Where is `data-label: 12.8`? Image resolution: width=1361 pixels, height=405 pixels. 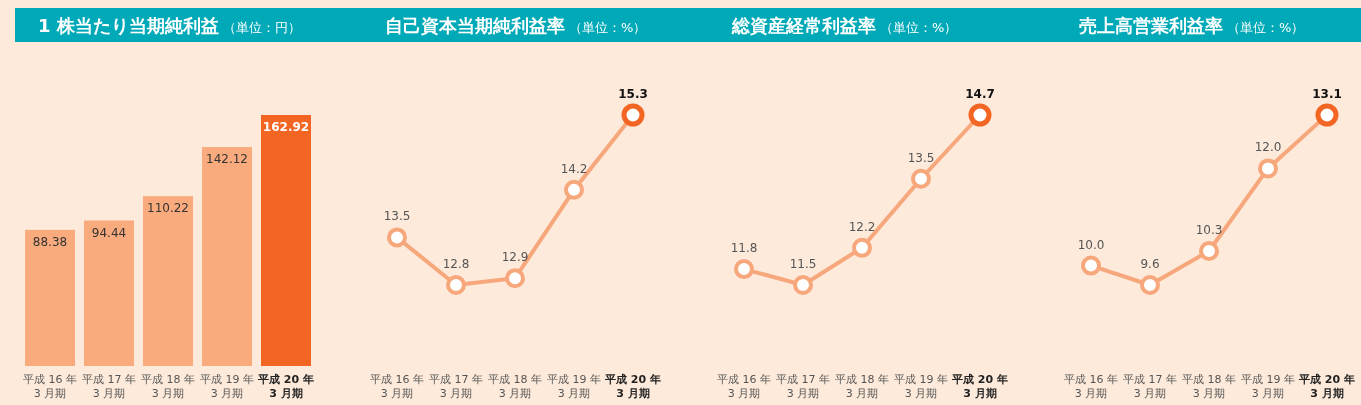 data-label: 12.8 is located at coordinates (456, 264).